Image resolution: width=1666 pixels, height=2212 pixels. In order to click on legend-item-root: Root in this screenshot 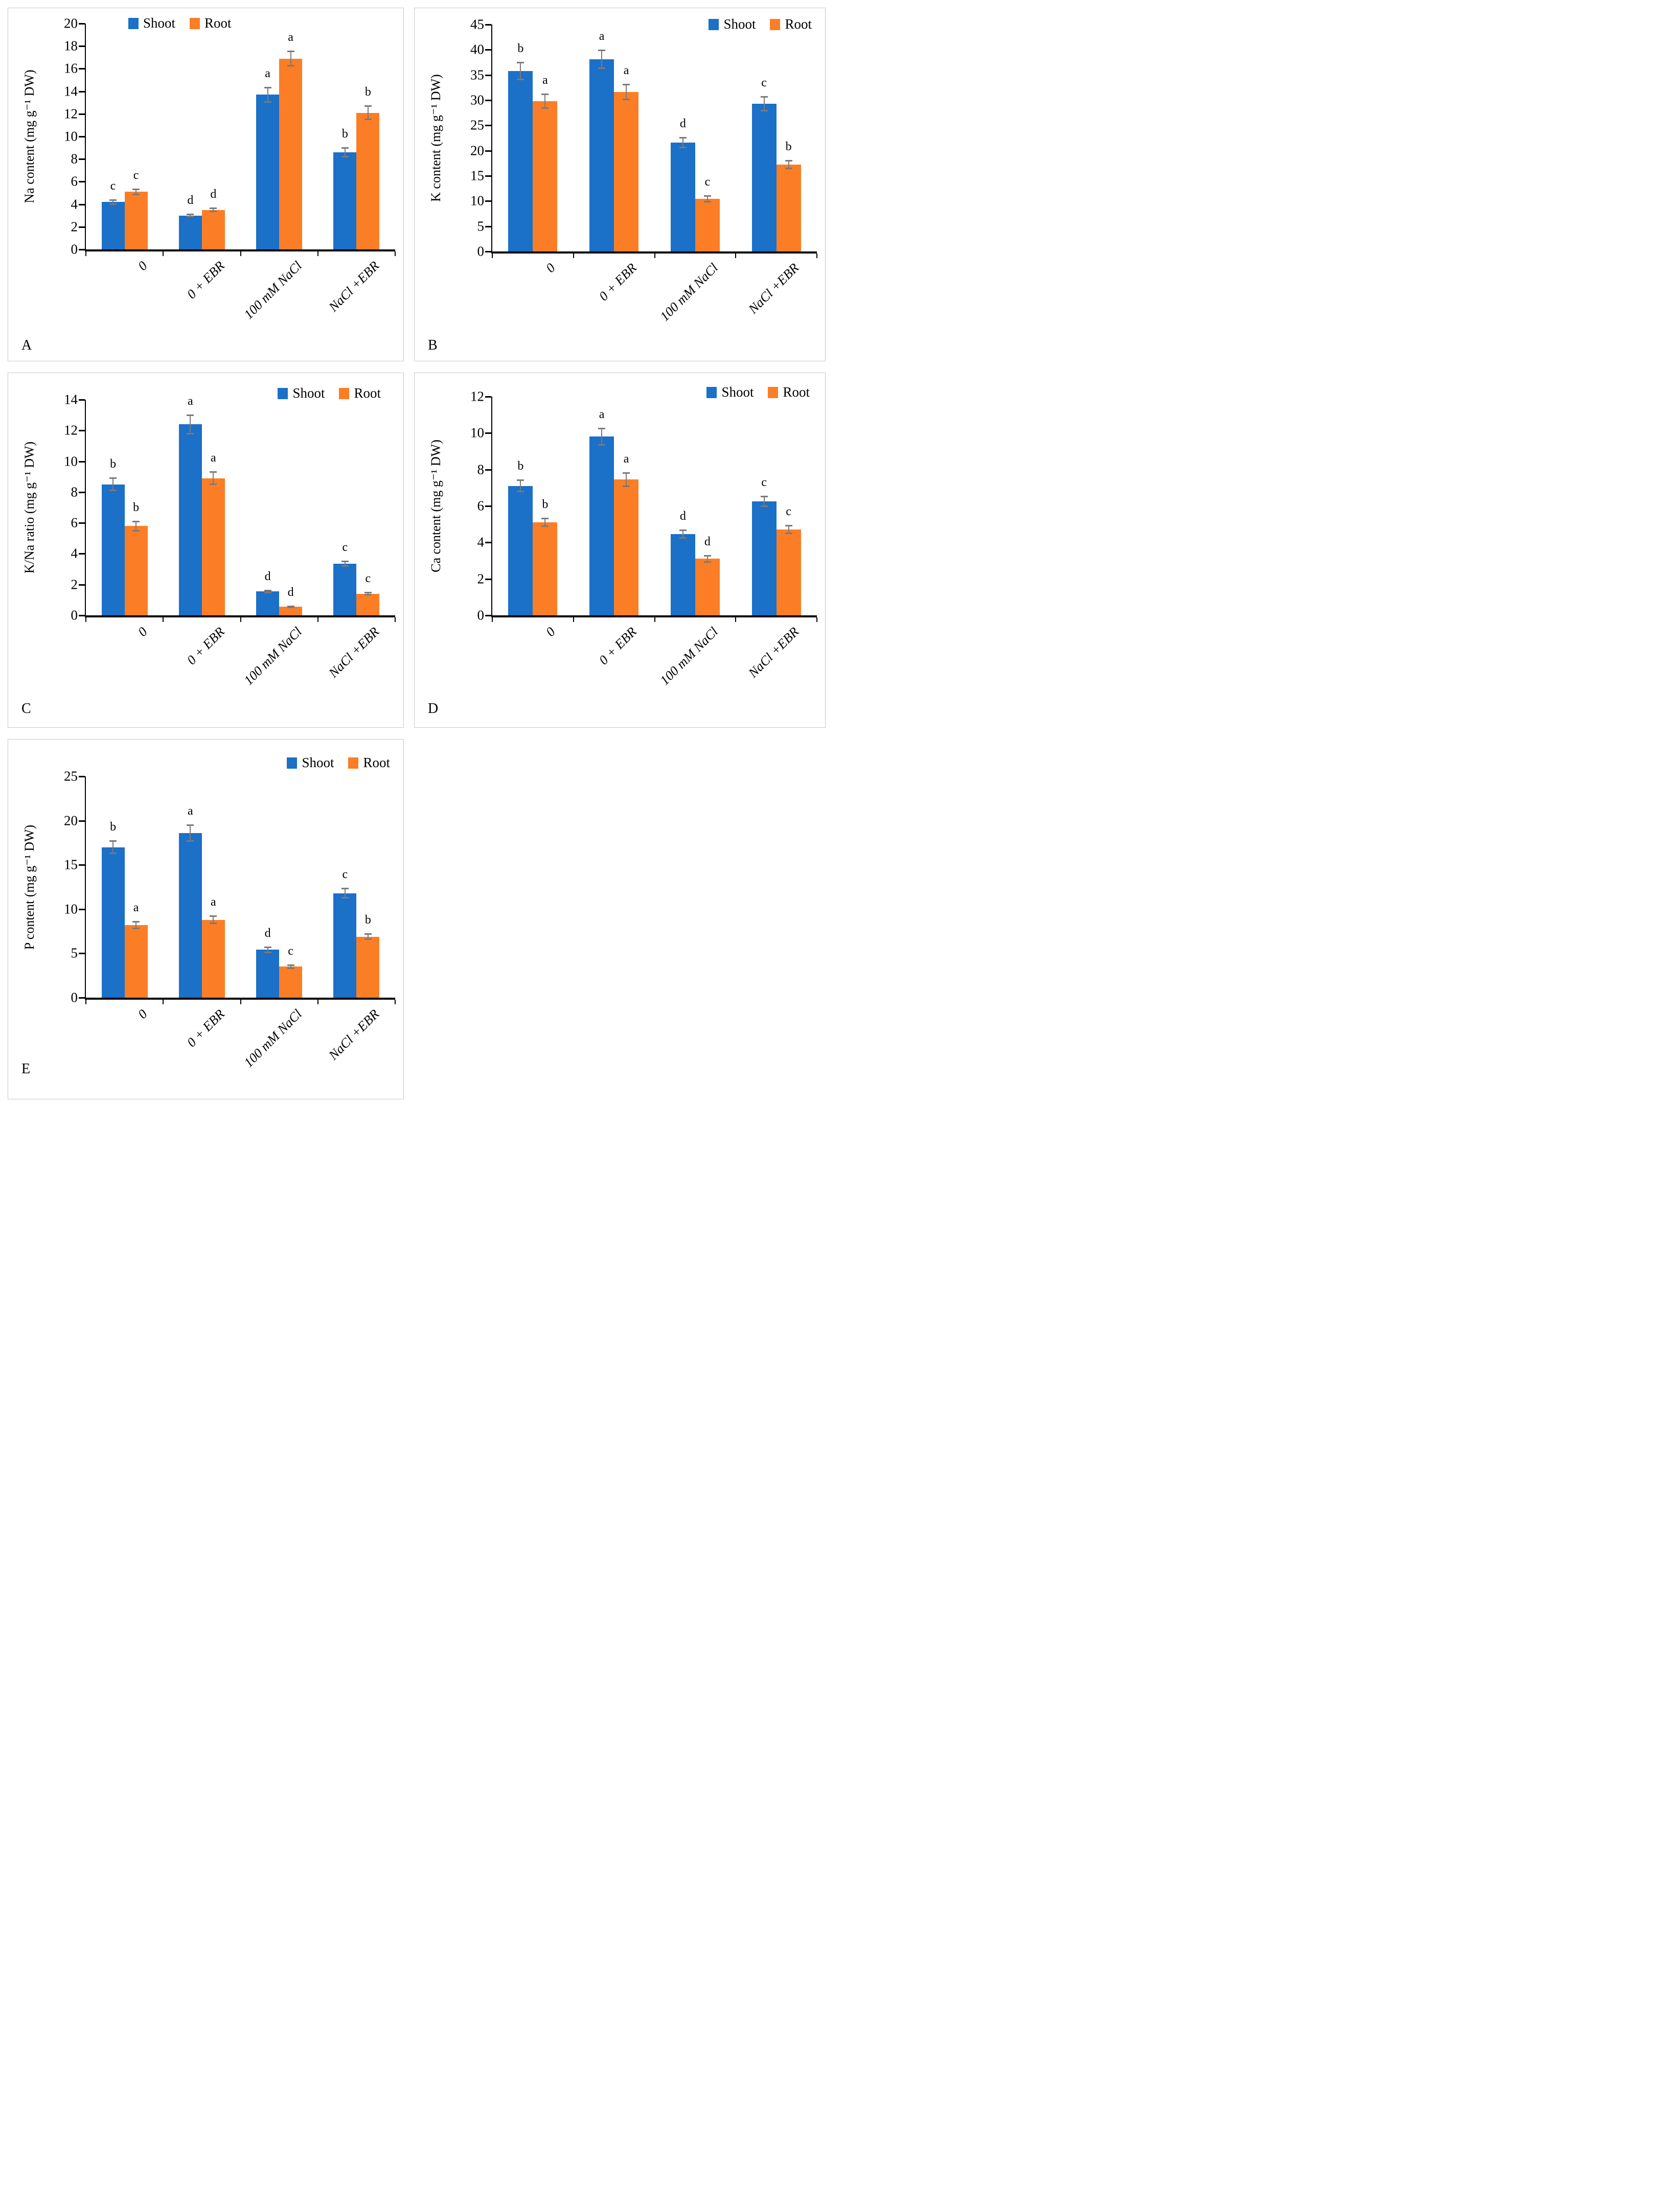, I will do `click(369, 763)`.